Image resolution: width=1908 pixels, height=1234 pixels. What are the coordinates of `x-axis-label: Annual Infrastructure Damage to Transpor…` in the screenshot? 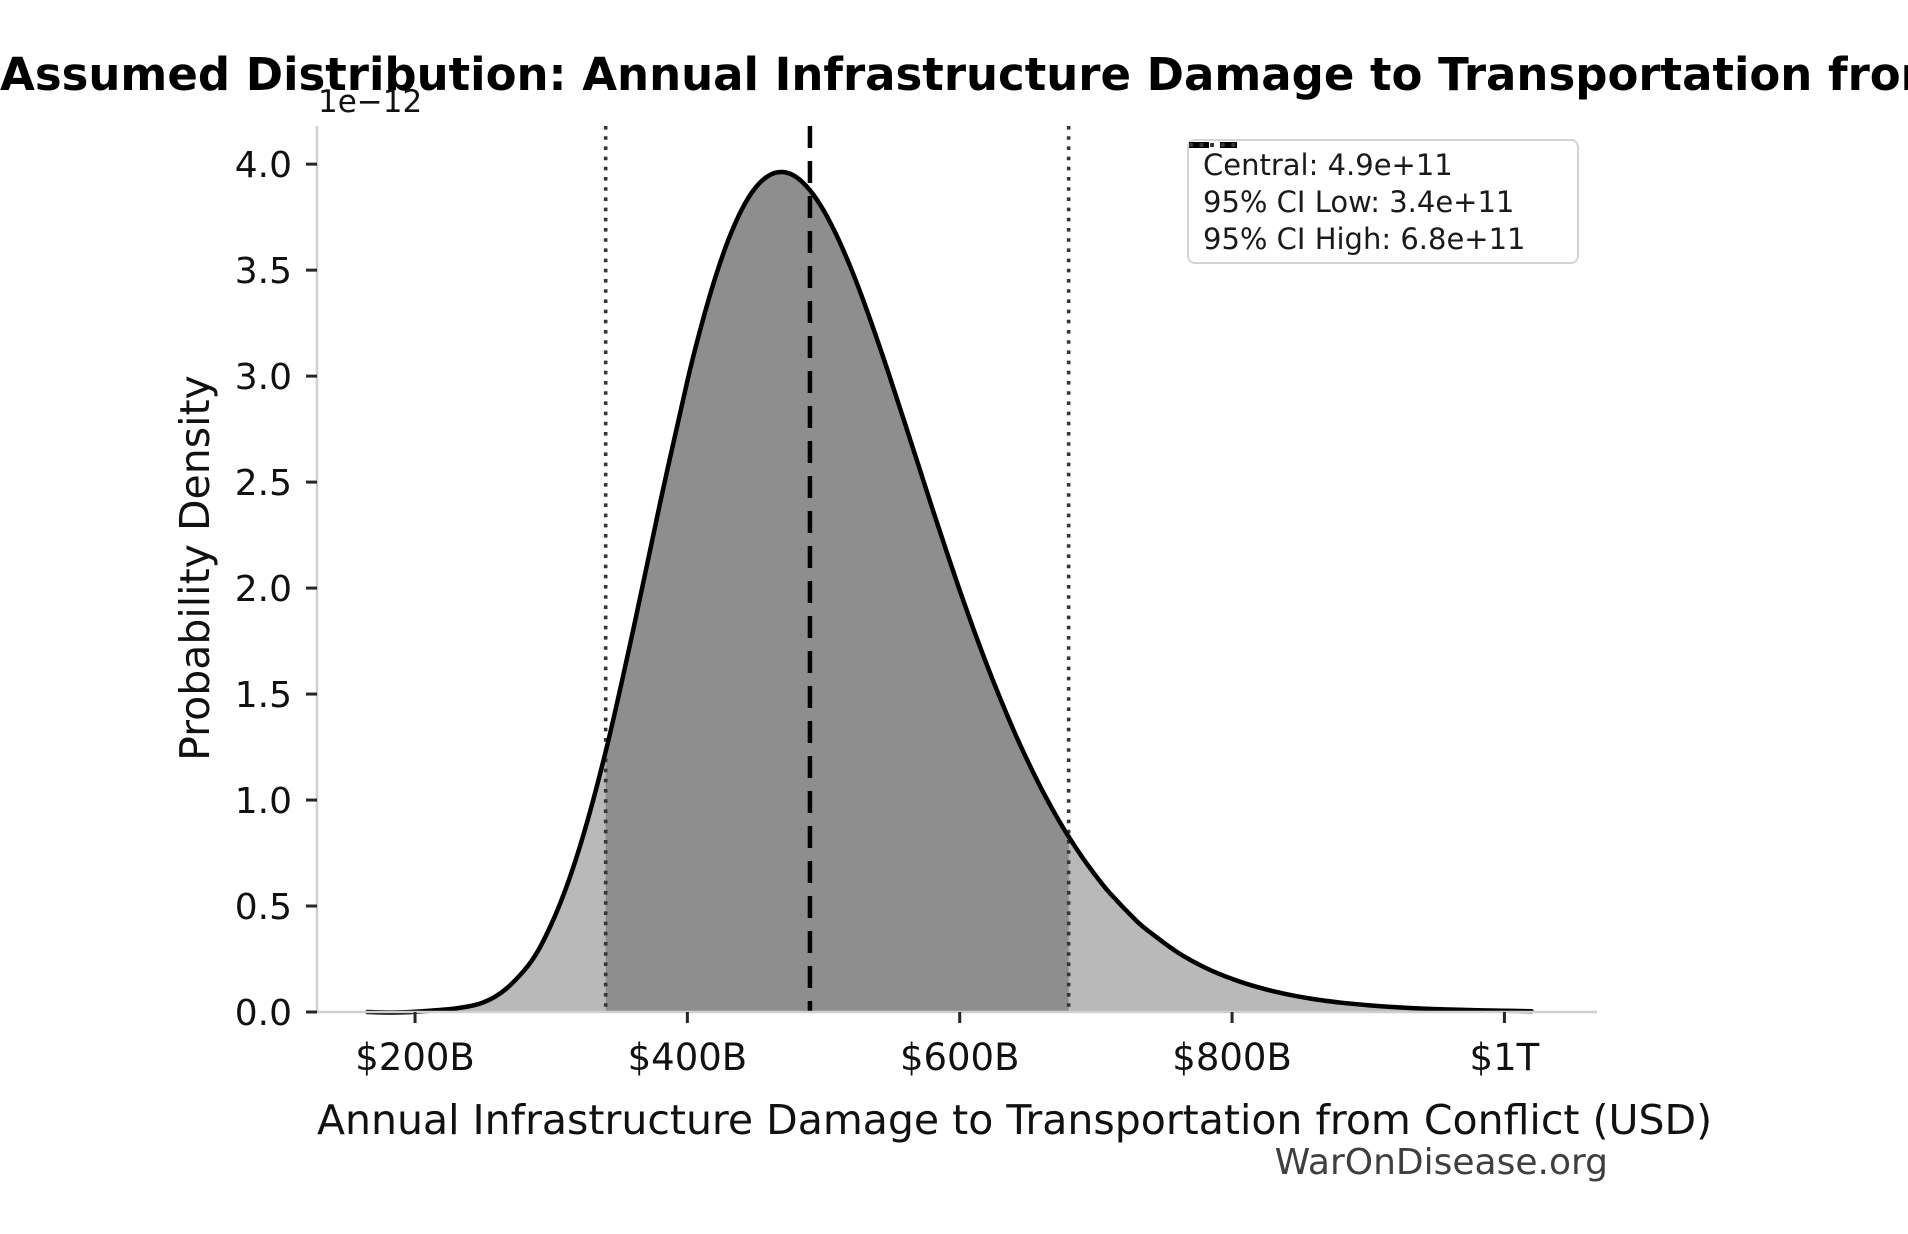 It's located at (1015, 1120).